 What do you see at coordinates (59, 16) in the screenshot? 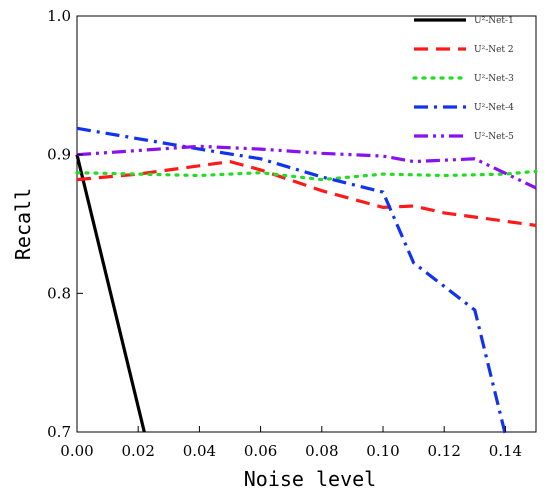
I see `y-tick-label: 1.0` at bounding box center [59, 16].